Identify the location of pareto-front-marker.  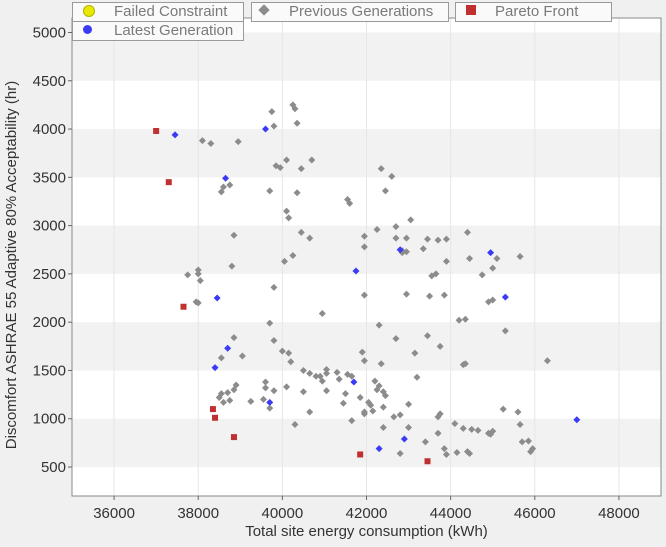
(471, 10).